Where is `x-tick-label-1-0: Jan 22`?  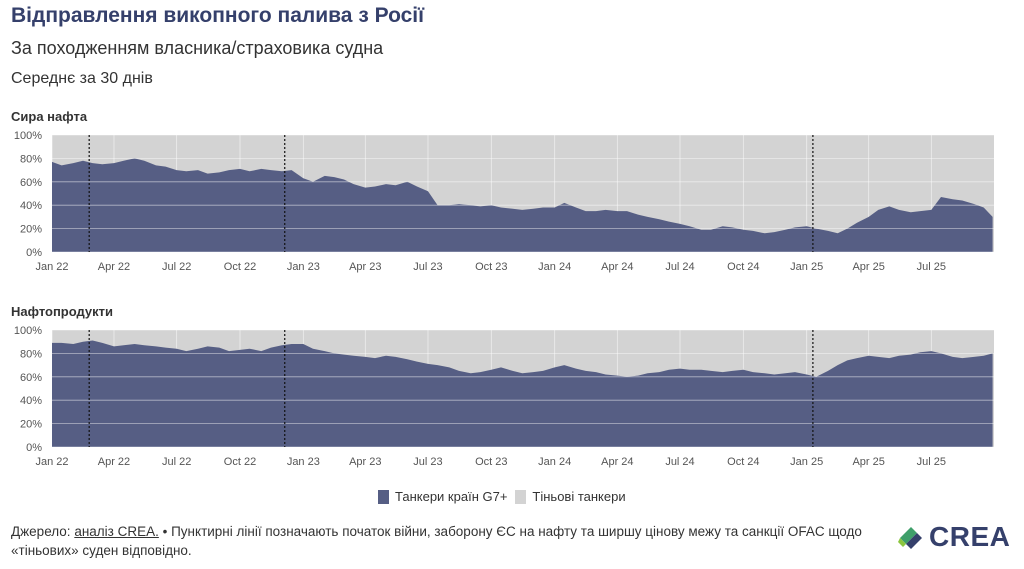 x-tick-label-1-0: Jan 22 is located at coordinates (51, 462).